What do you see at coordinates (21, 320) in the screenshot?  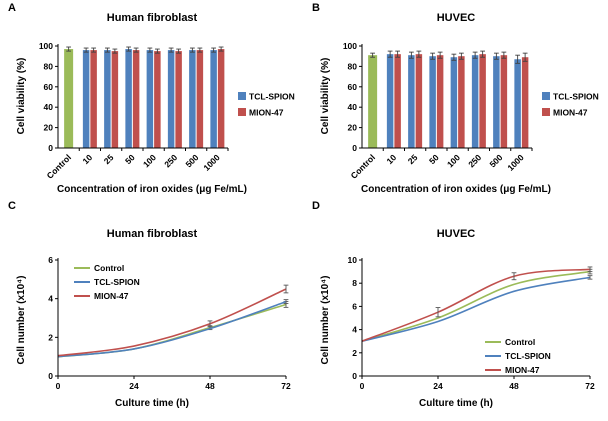 I see `y-axis-label-c: Cell number (x10⁴)` at bounding box center [21, 320].